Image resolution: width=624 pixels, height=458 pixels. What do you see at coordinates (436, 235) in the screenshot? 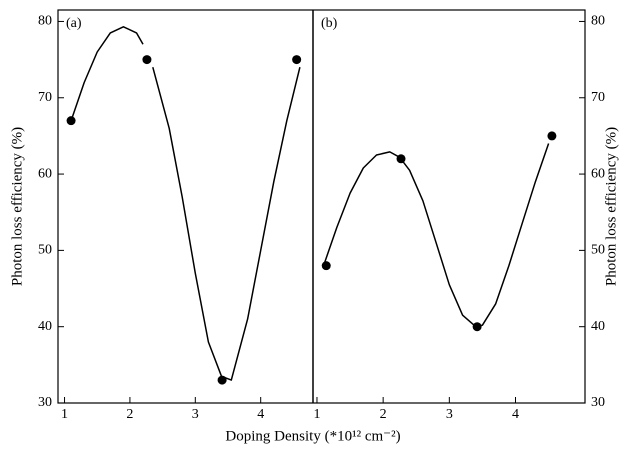
I see `fit-curve` at bounding box center [436, 235].